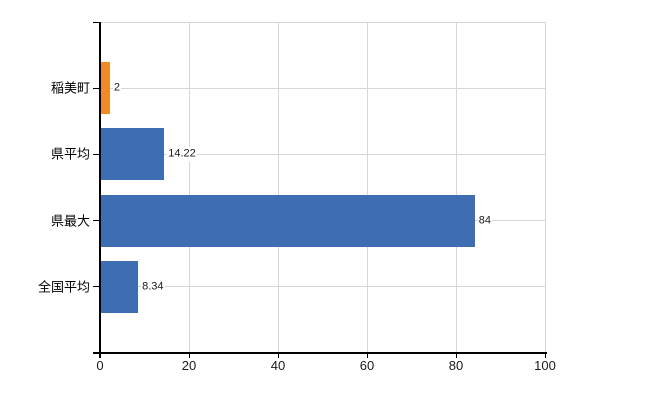 The height and width of the screenshot is (400, 650). I want to click on bar-value-label: 2, so click(117, 88).